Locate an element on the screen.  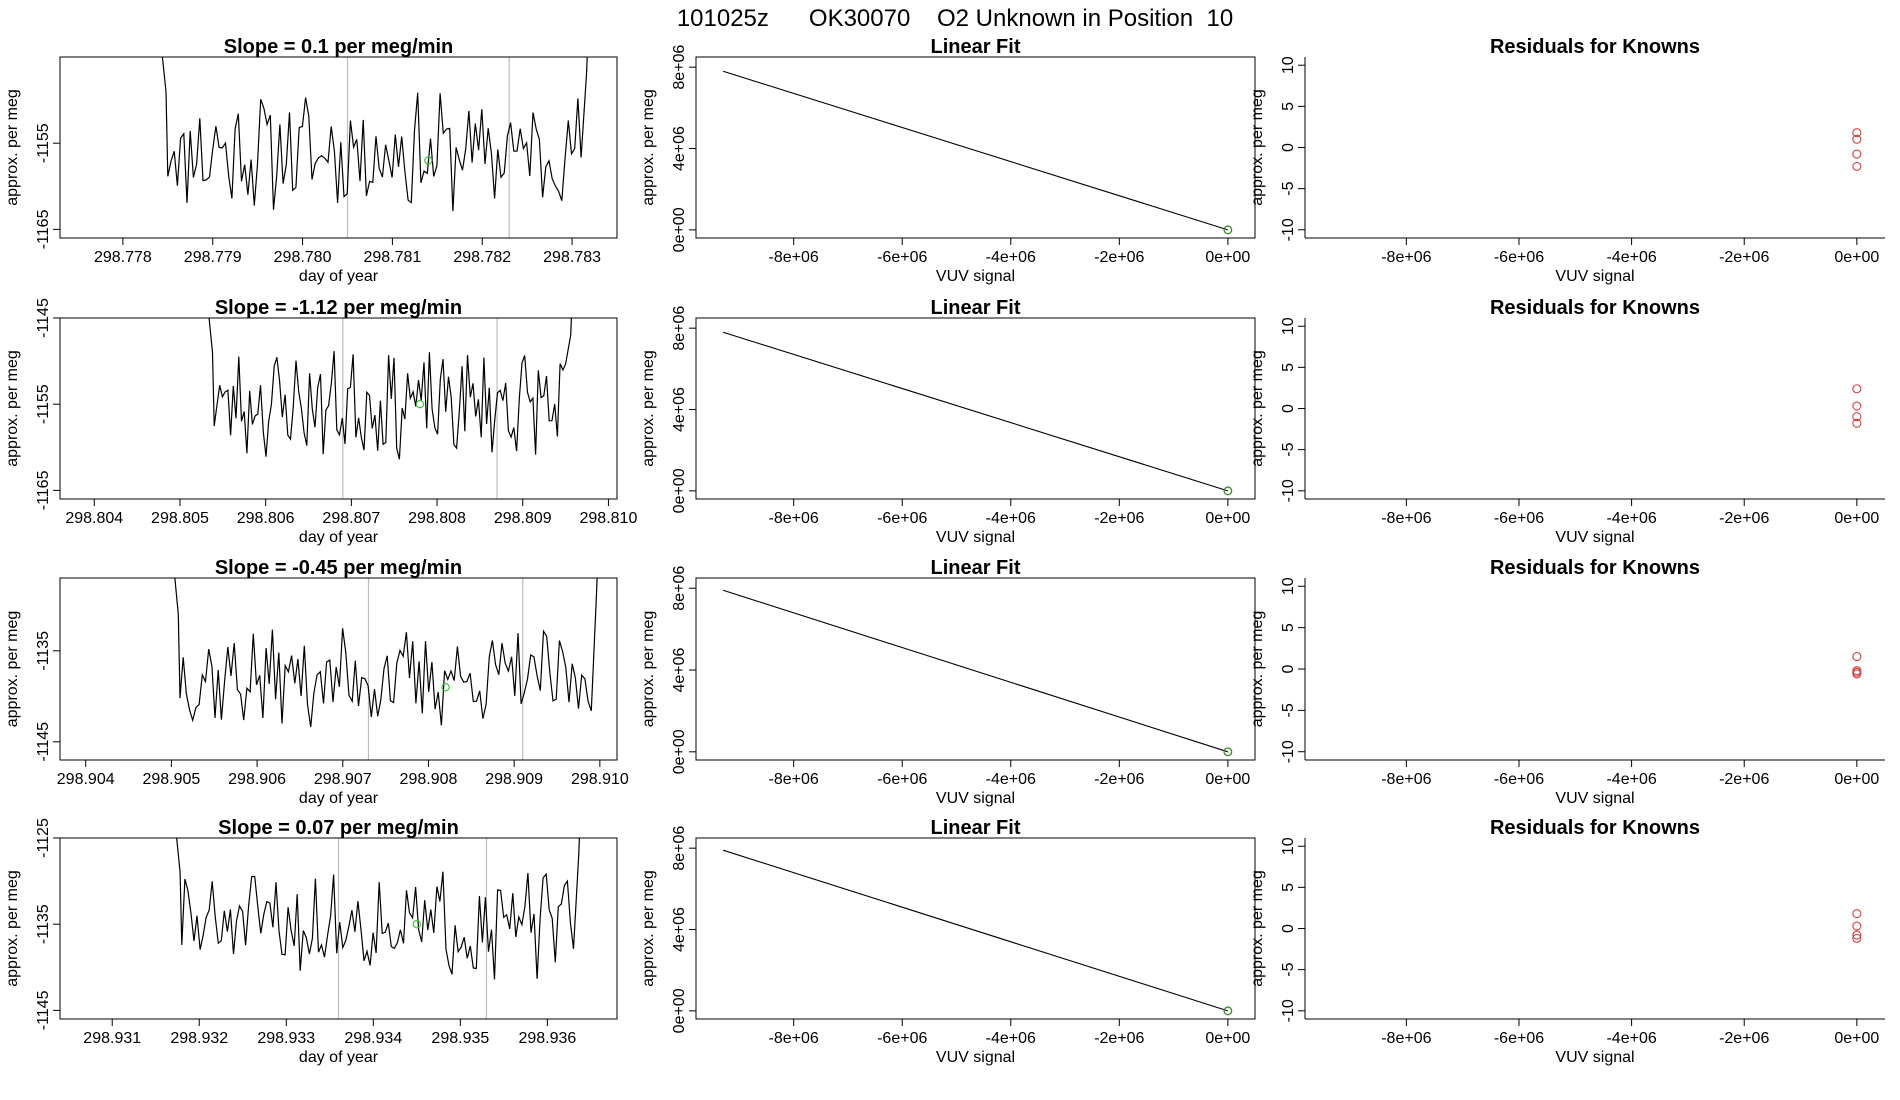
y-tick-label: -10 is located at coordinates (1288, 229).